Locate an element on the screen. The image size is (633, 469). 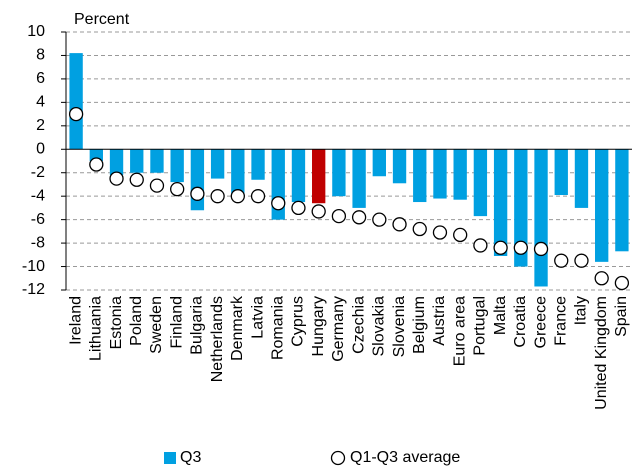
x-tick-label: Finland is located at coordinates (176, 322).